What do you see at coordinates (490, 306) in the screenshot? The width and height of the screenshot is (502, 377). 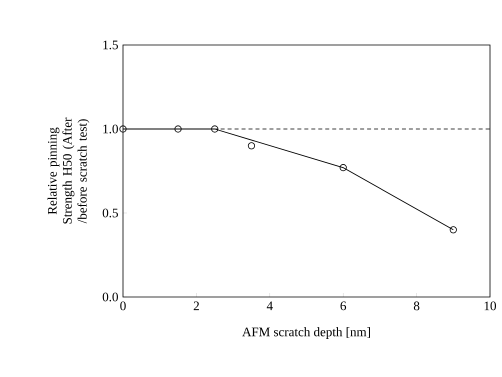 I see `x-tick-label: 10` at bounding box center [490, 306].